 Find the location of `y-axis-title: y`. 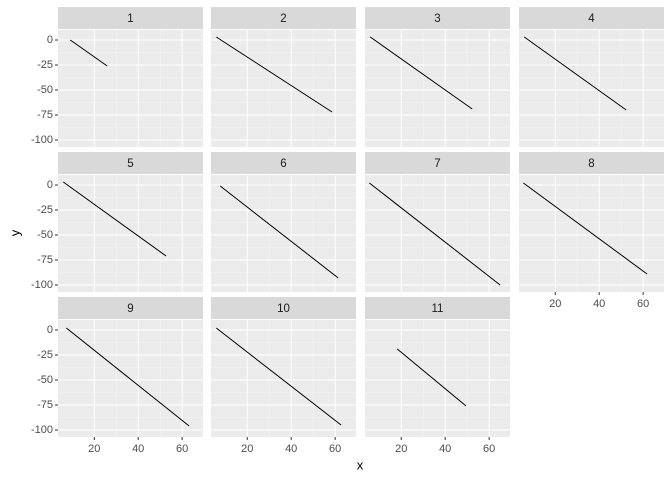

y-axis-title: y is located at coordinates (14, 232).